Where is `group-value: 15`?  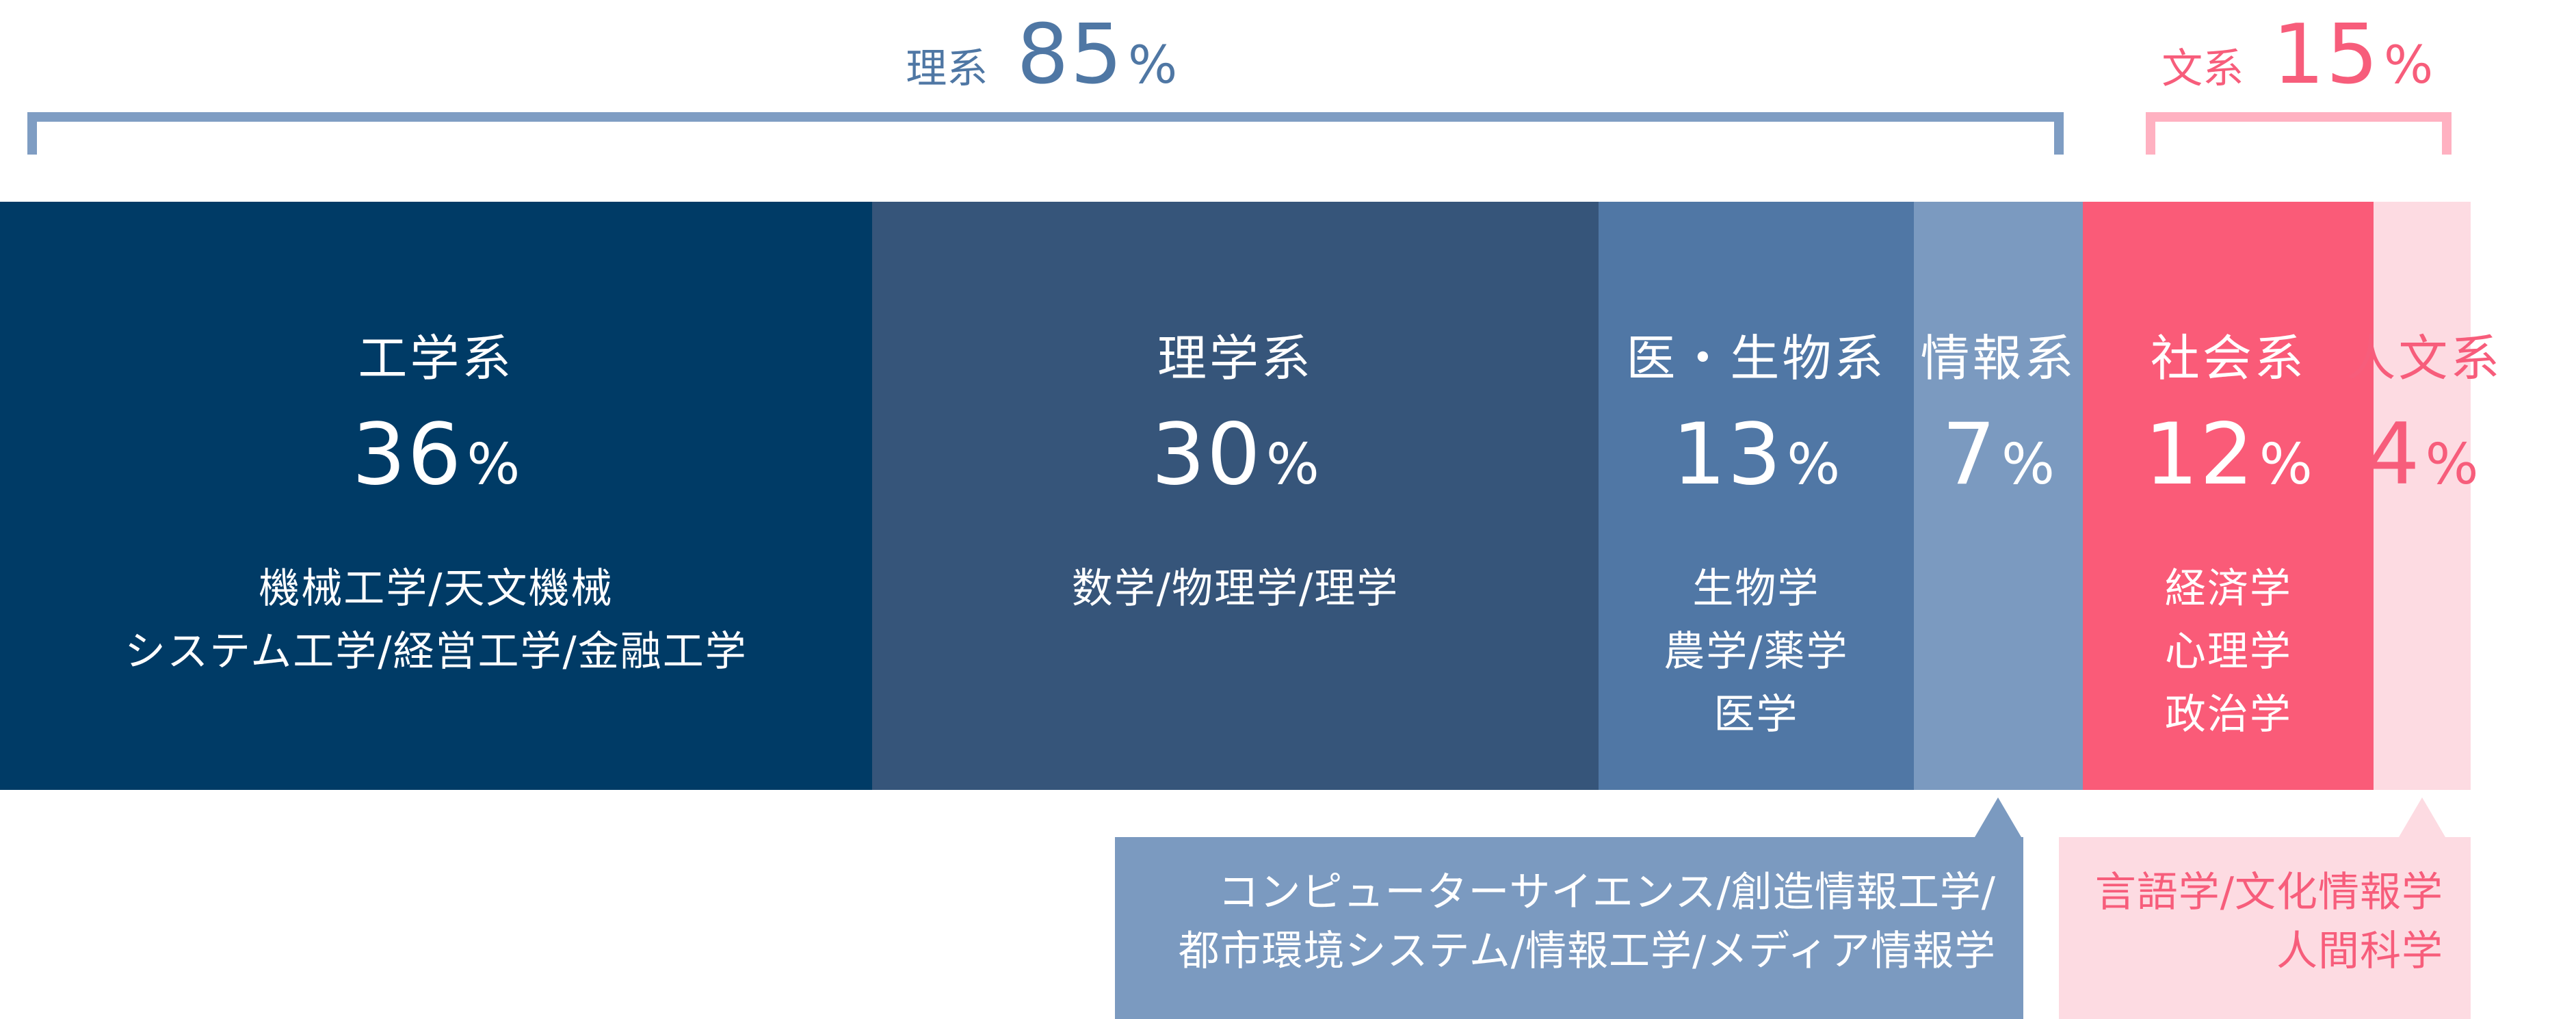 group-value: 15 is located at coordinates (2326, 56).